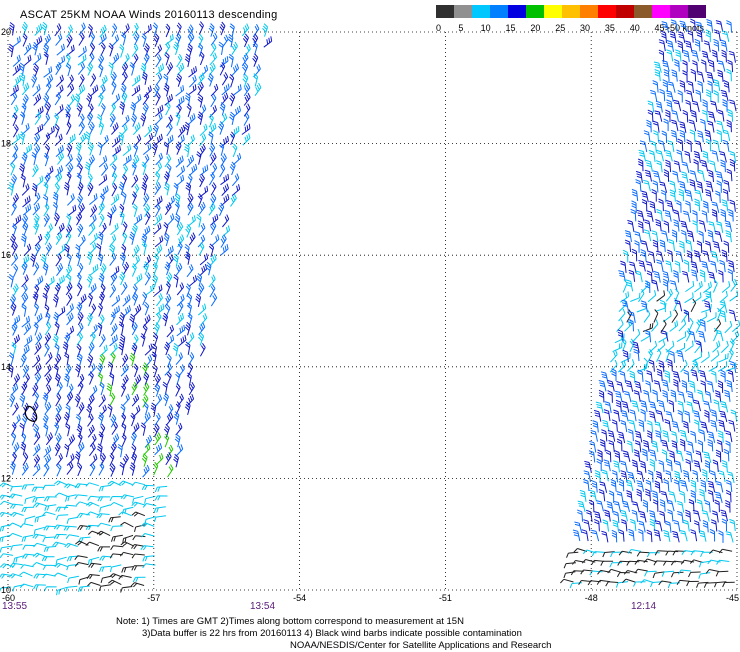  I want to click on latitude-label: 12, so click(6, 478).